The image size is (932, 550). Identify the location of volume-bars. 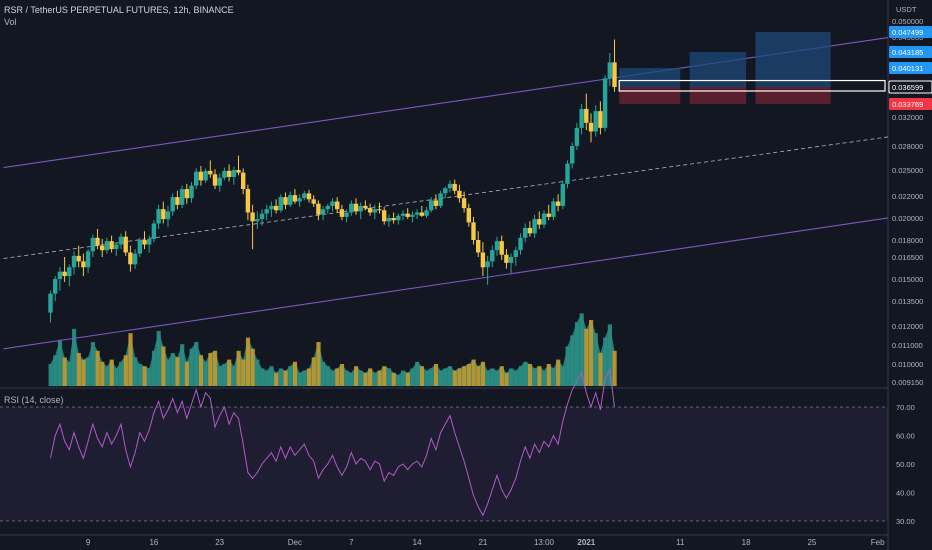
(332, 349).